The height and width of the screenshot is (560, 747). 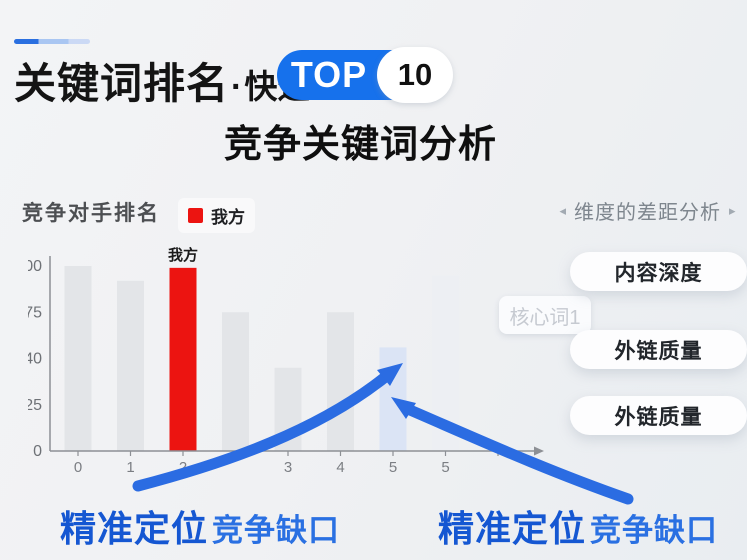 What do you see at coordinates (228, 217) in the screenshot?
I see `legend-label: 我方` at bounding box center [228, 217].